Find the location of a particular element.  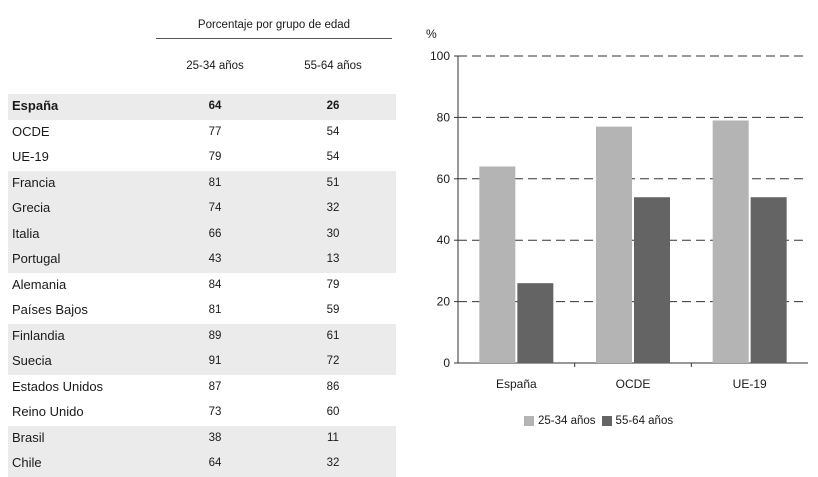

country-name: Estados Unidos is located at coordinates (58, 386).